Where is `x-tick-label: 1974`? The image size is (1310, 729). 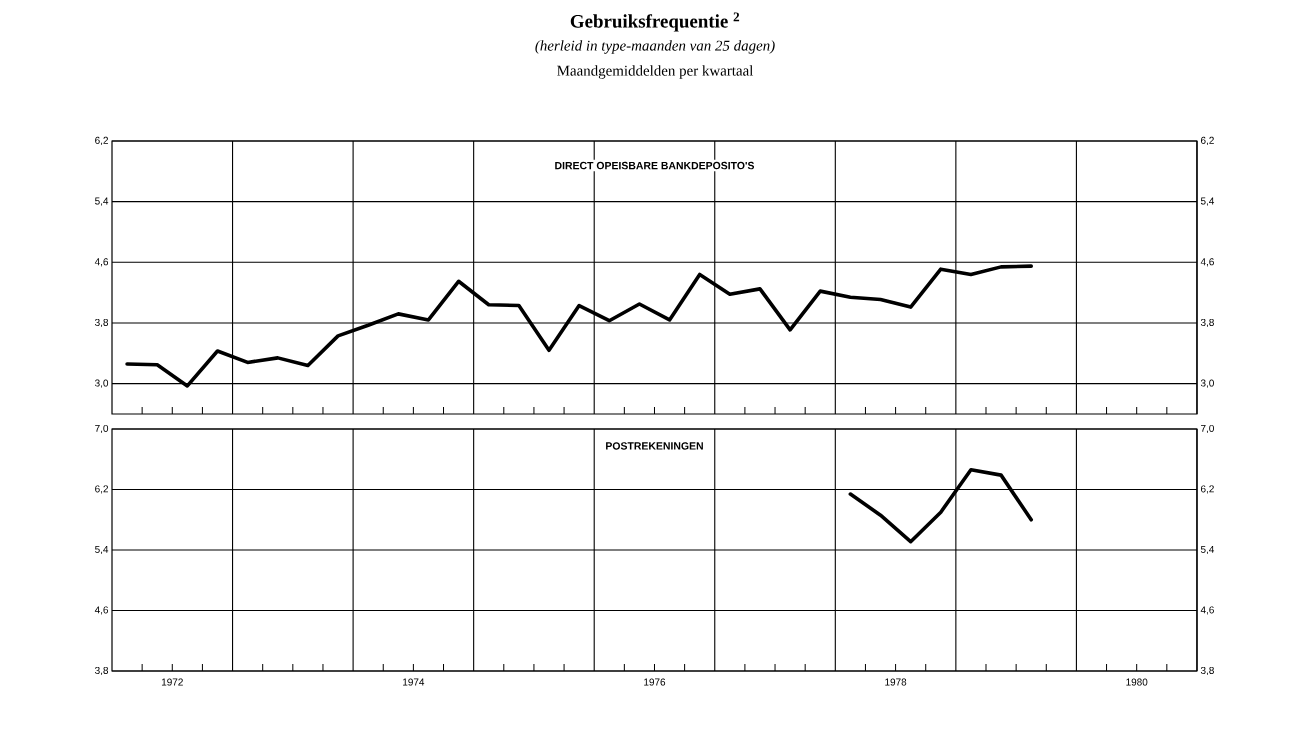 x-tick-label: 1974 is located at coordinates (414, 682).